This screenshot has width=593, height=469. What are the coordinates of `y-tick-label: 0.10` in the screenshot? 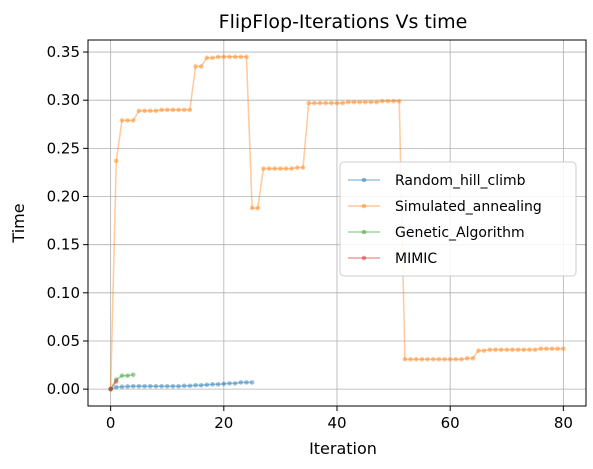 It's located at (63, 293).